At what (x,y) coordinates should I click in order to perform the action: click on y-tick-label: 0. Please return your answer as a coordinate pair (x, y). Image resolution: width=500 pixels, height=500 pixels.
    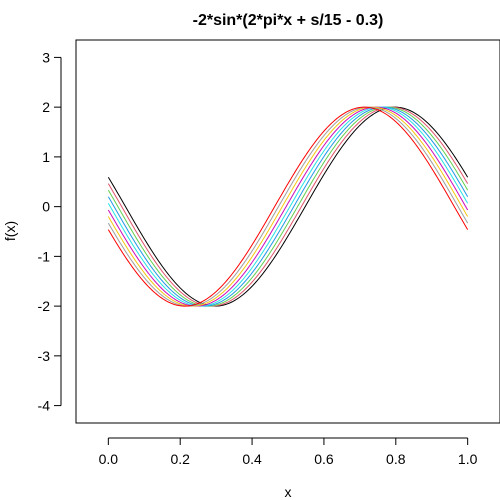
    Looking at the image, I should click on (46, 207).